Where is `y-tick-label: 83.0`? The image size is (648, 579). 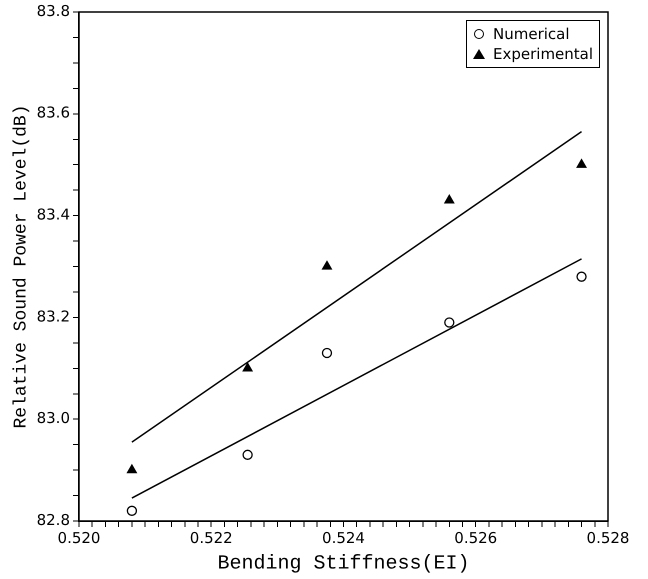 y-tick-label: 83.0 is located at coordinates (53, 418).